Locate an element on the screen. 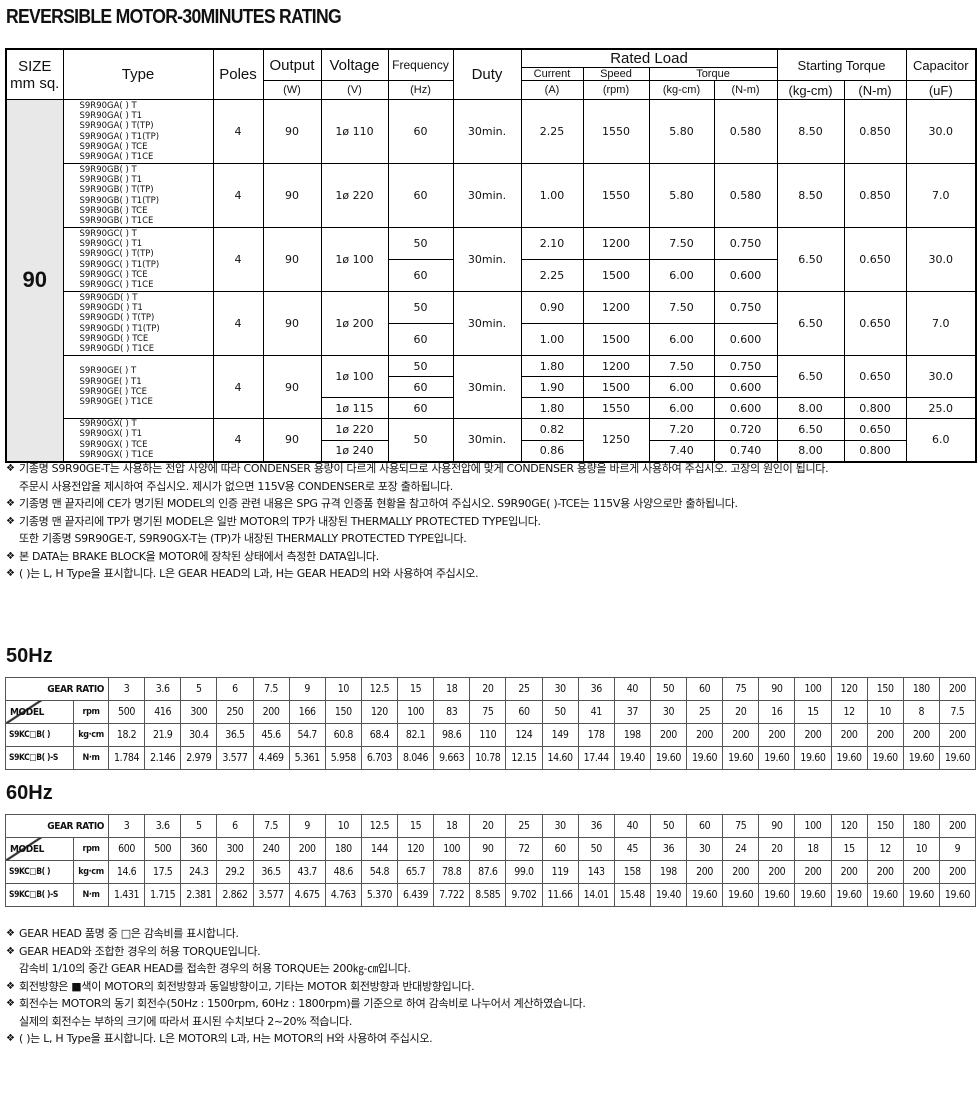 This screenshot has width=980, height=1115. rpm-cell: 30 is located at coordinates (705, 849).